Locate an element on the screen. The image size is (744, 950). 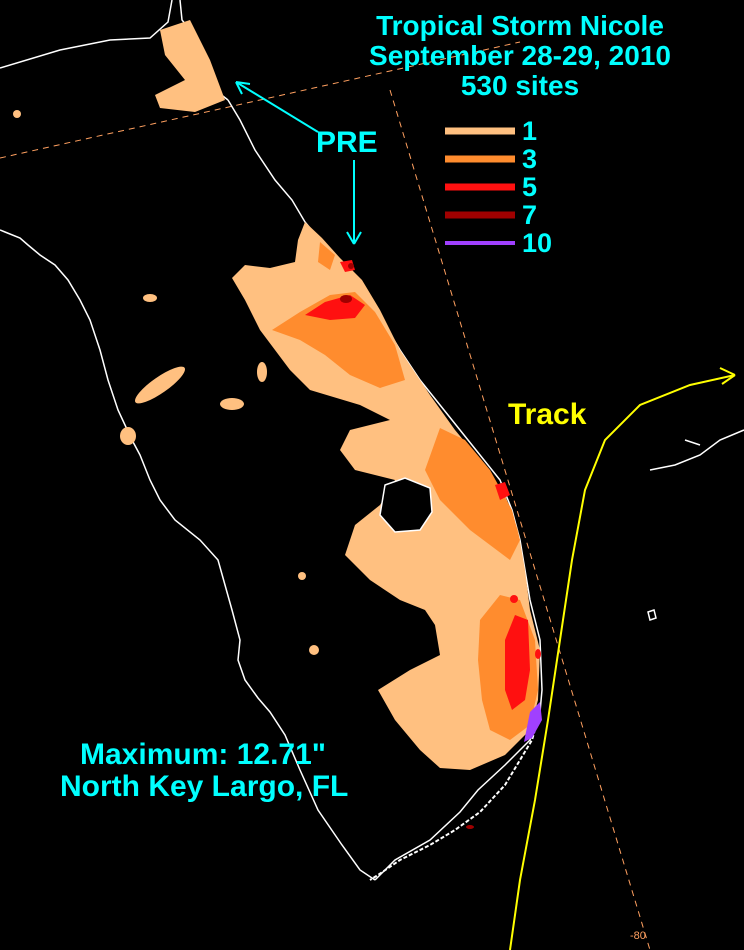
legend-label-3: 3 is located at coordinates (530, 159).